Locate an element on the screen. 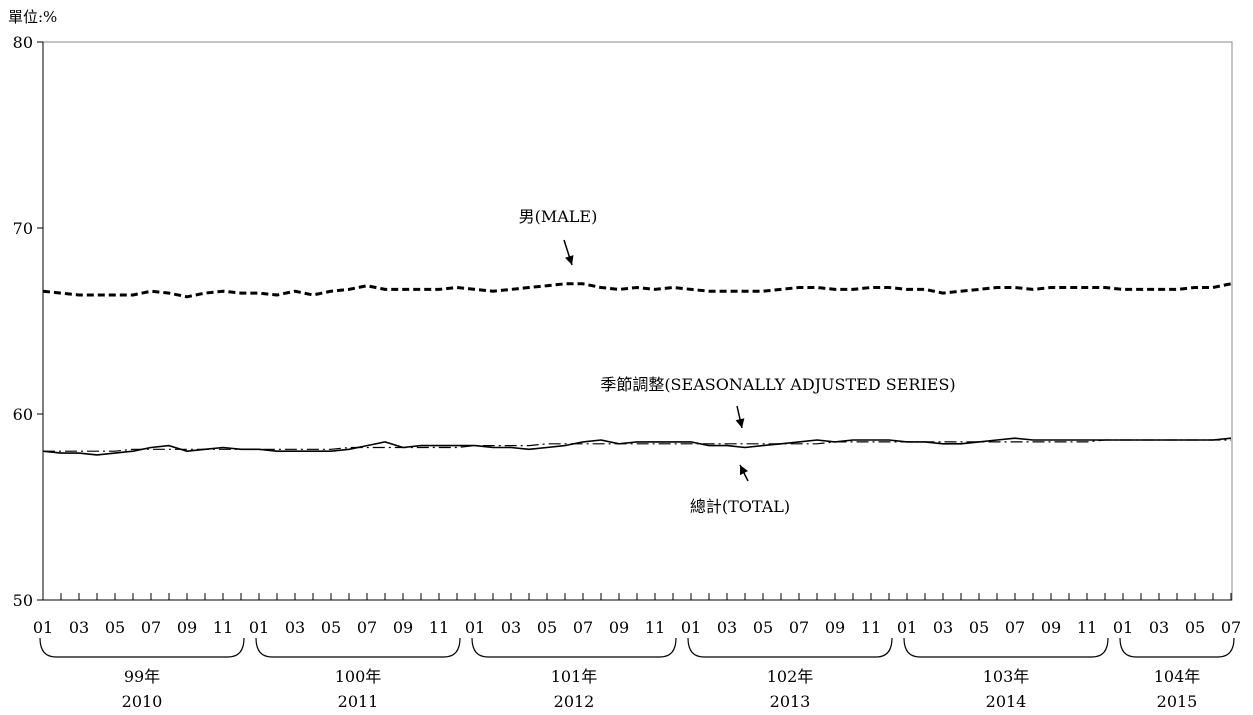 This screenshot has height=715, width=1253. series-line-total is located at coordinates (637, 446).